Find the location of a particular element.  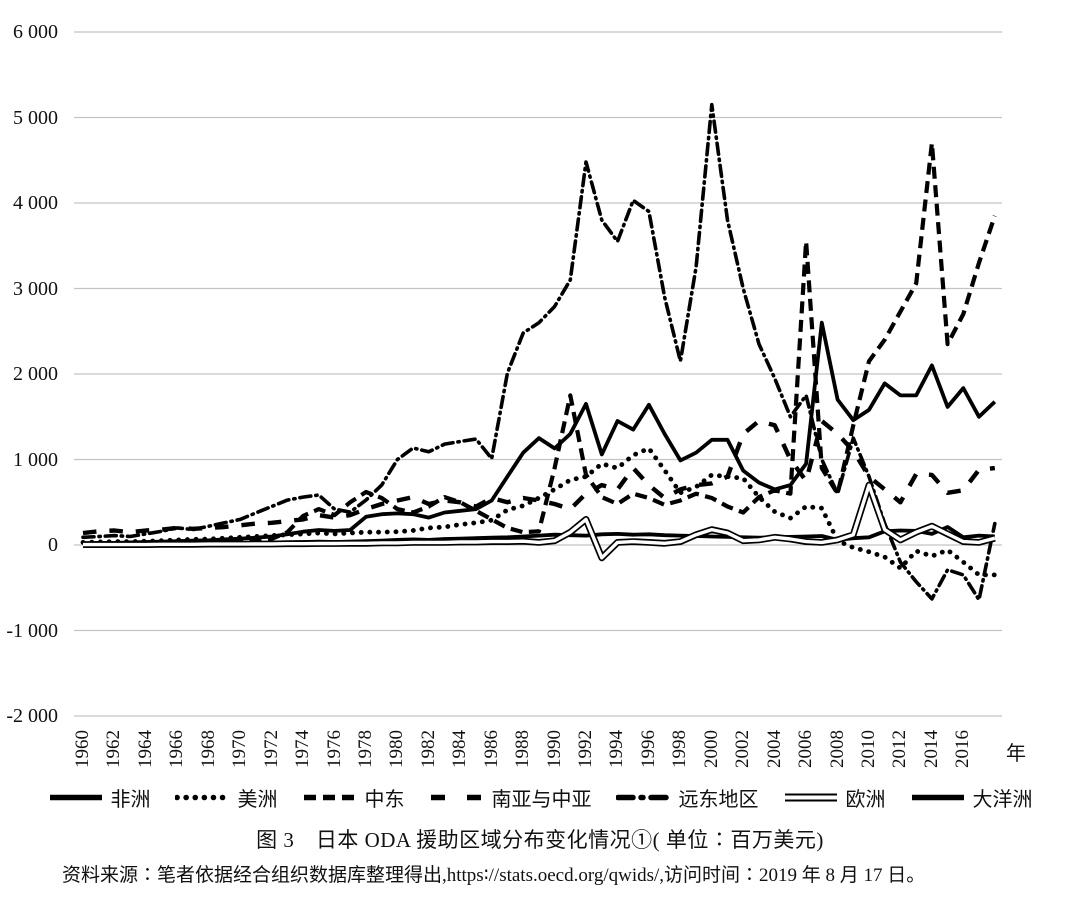

y-tick--2000: -2 000 is located at coordinates (32, 716).